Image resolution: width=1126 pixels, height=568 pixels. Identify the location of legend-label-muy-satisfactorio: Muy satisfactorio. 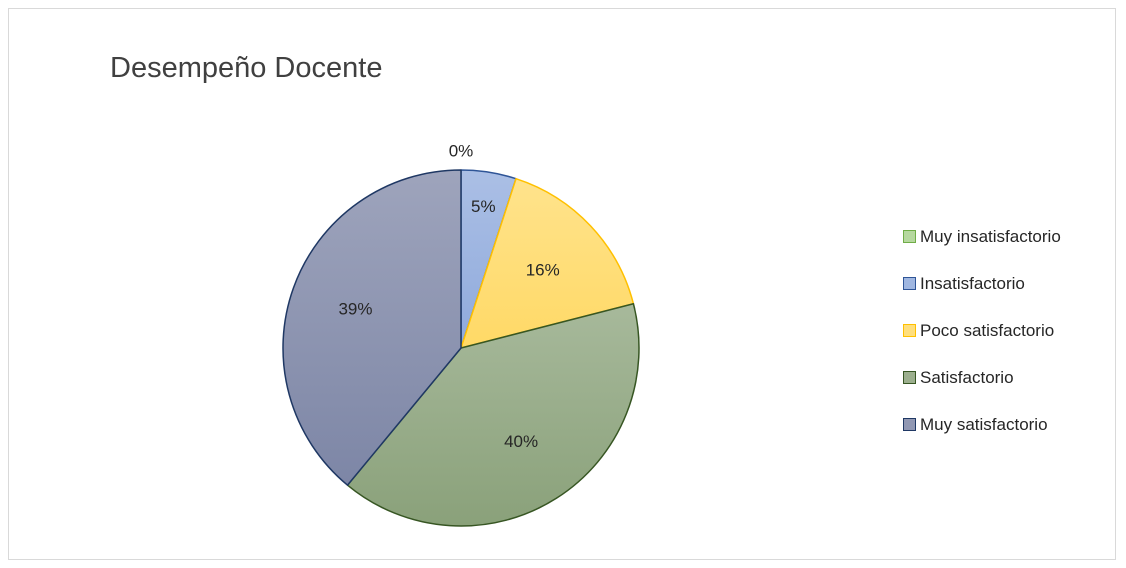
(984, 424).